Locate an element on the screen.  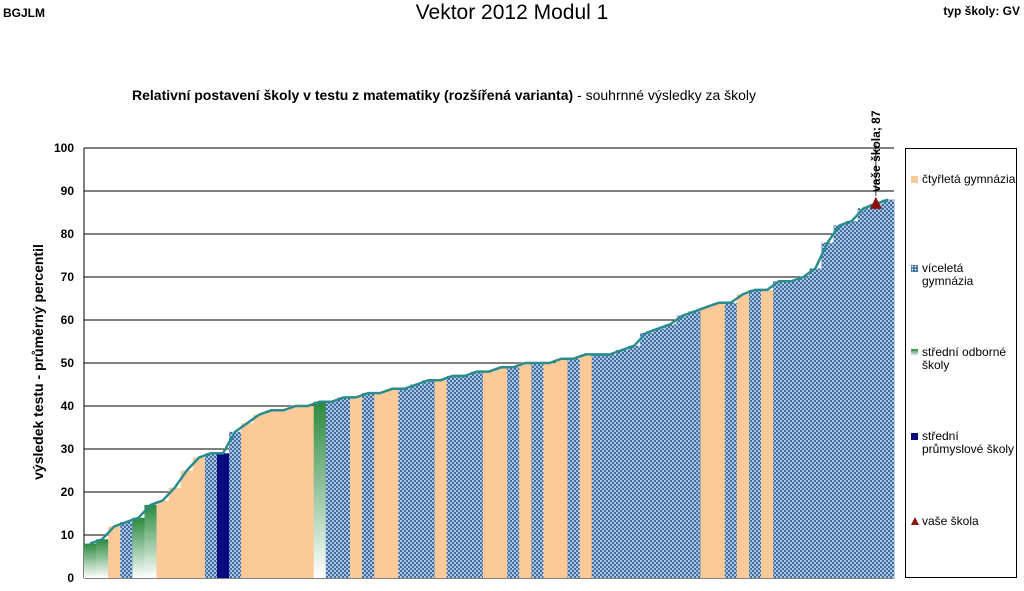
header-code: BGJLM is located at coordinates (24, 13).